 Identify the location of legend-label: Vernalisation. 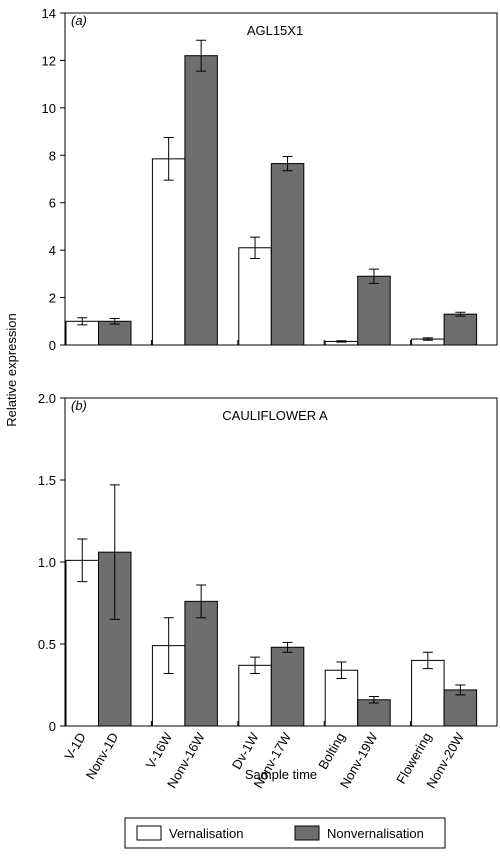
(206, 833).